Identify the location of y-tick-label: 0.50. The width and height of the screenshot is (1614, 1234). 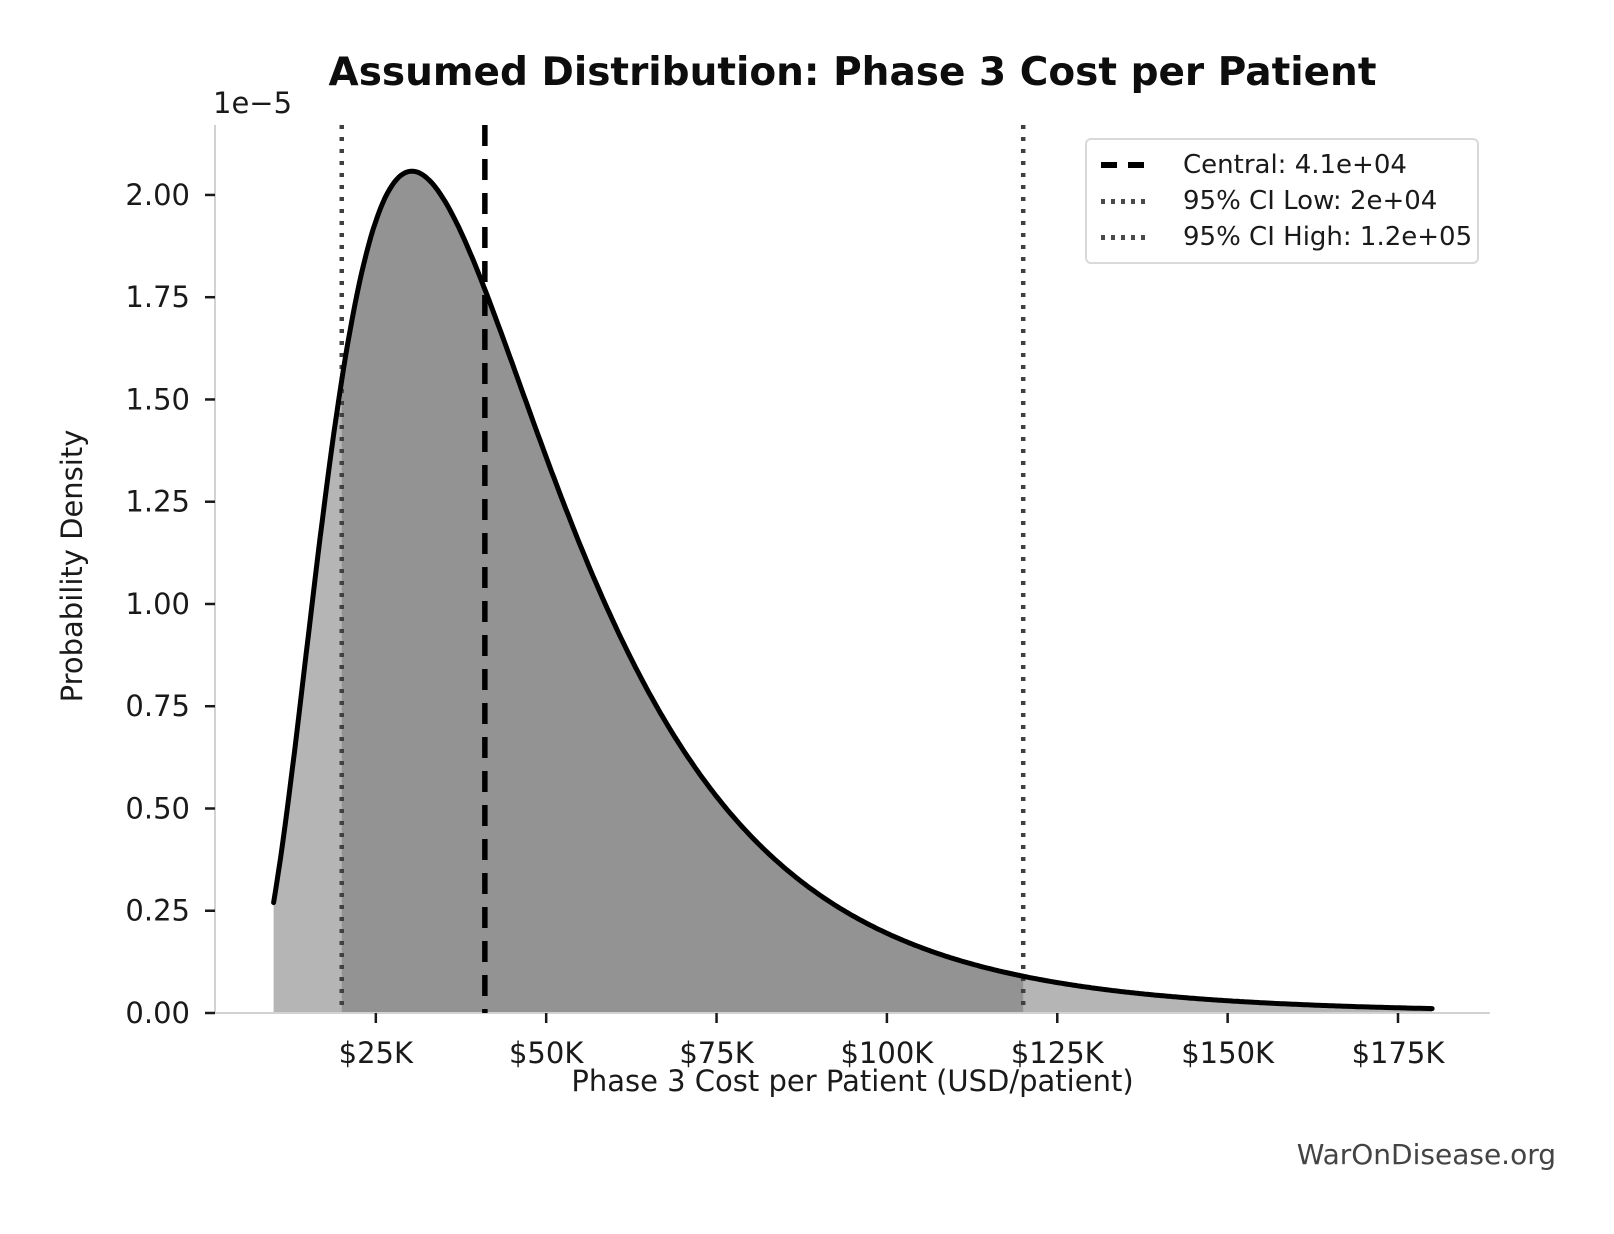
(157, 808).